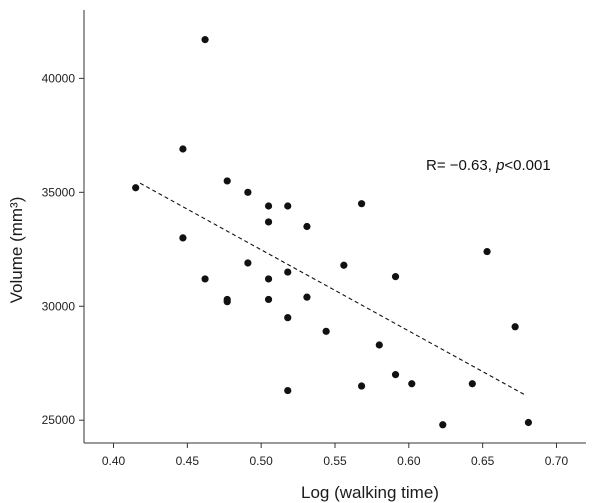 The image size is (600, 503). I want to click on p-value-text: <0.001, so click(527, 165).